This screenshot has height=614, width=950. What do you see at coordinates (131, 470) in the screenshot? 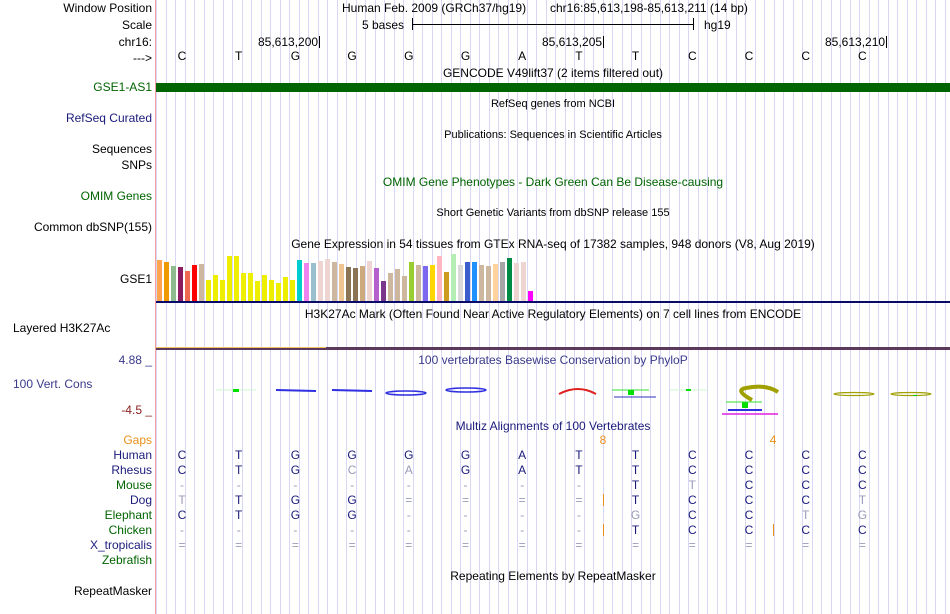
I see `species-label: Rhesus` at bounding box center [131, 470].